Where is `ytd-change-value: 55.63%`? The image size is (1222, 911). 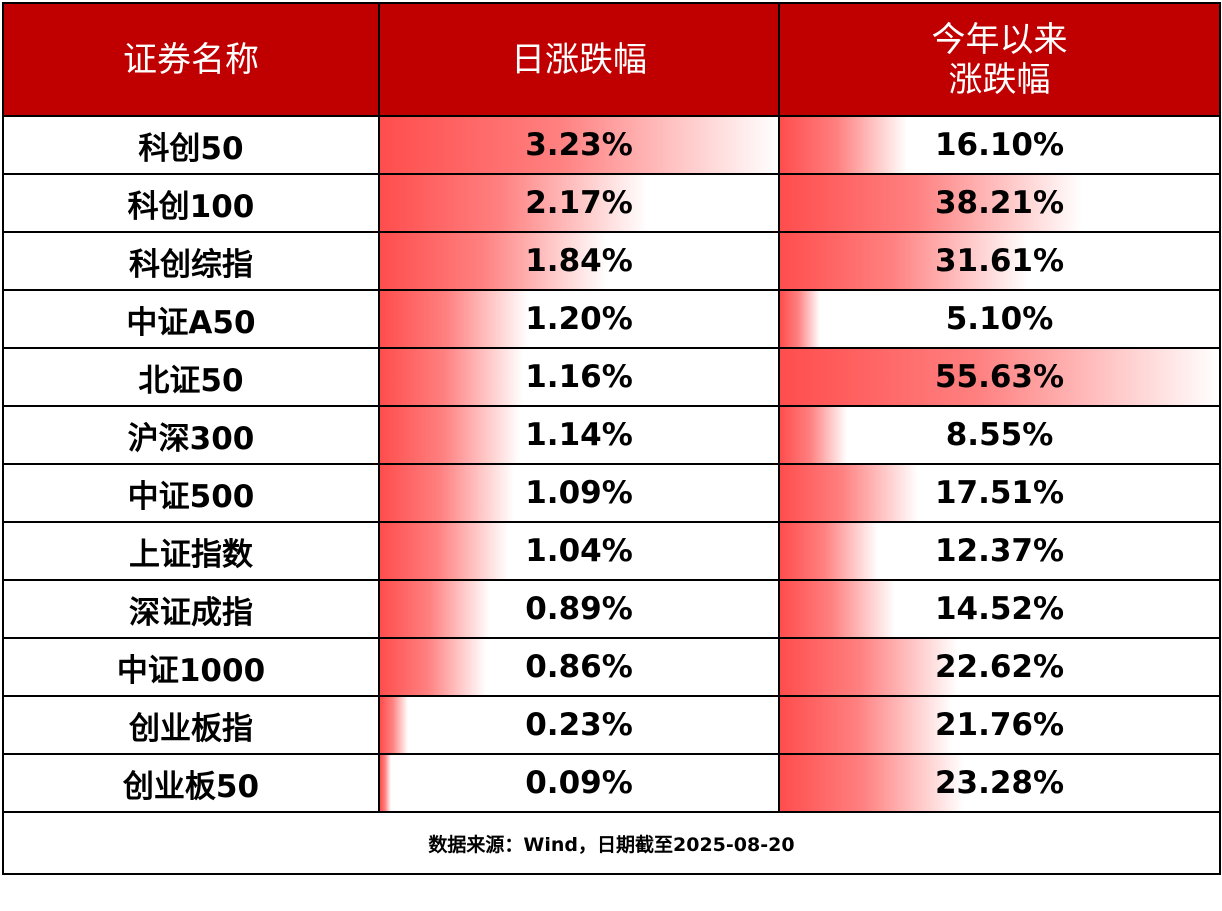 ytd-change-value: 55.63% is located at coordinates (999, 377).